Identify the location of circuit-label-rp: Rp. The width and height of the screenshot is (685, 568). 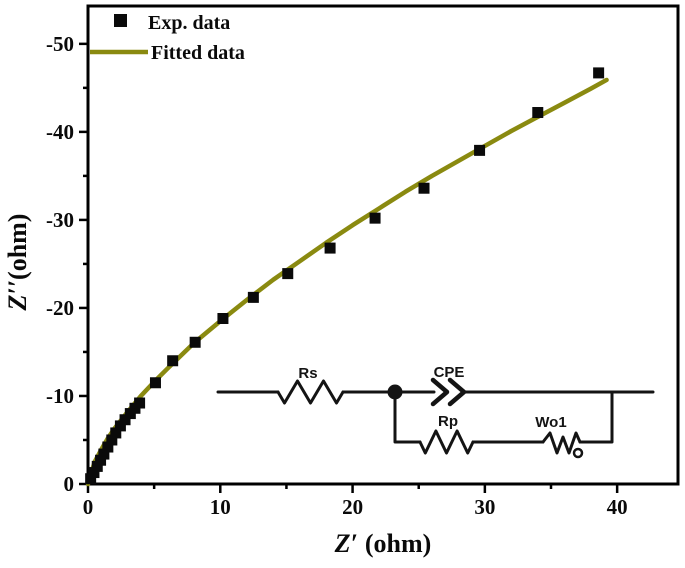
(448, 421).